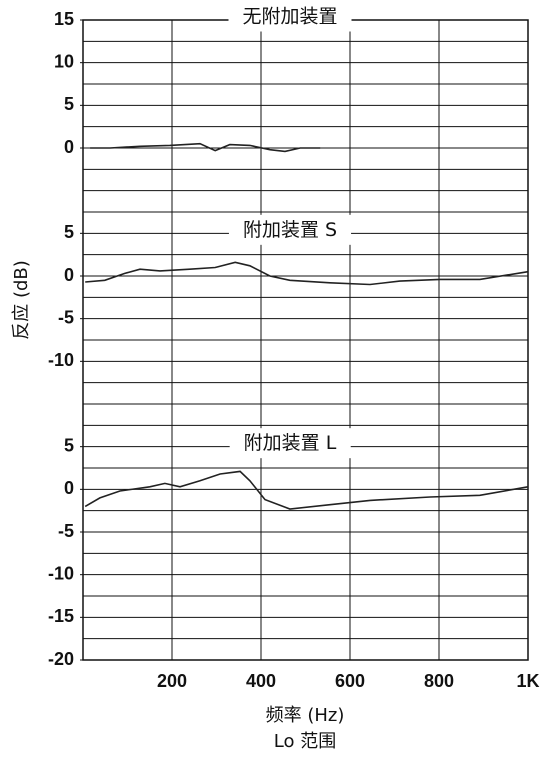 The image size is (544, 765). Describe the element at coordinates (61, 616) in the screenshot. I see `y-tick-label: -15` at that location.